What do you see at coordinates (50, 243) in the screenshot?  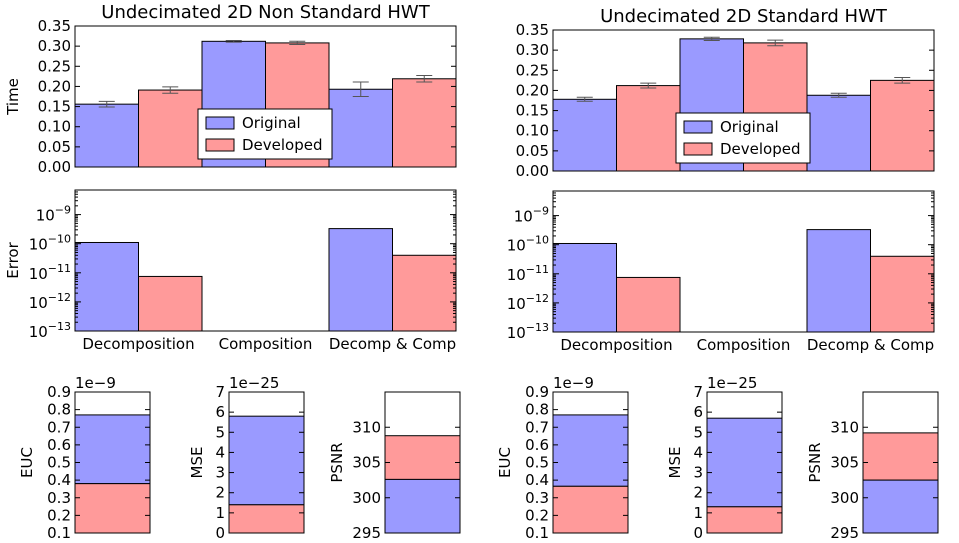 I see `y-tick-label: 10−10` at bounding box center [50, 243].